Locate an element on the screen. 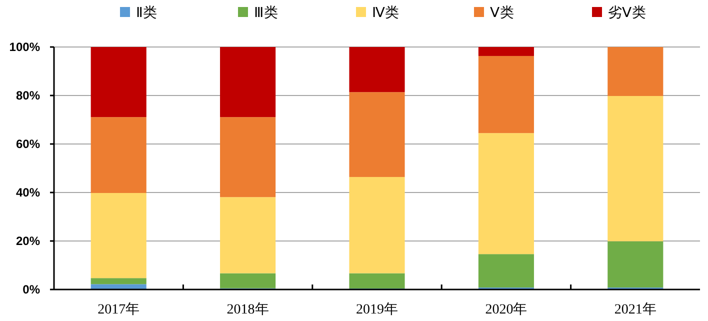  legend-label: Ⅳ类 is located at coordinates (385, 13).